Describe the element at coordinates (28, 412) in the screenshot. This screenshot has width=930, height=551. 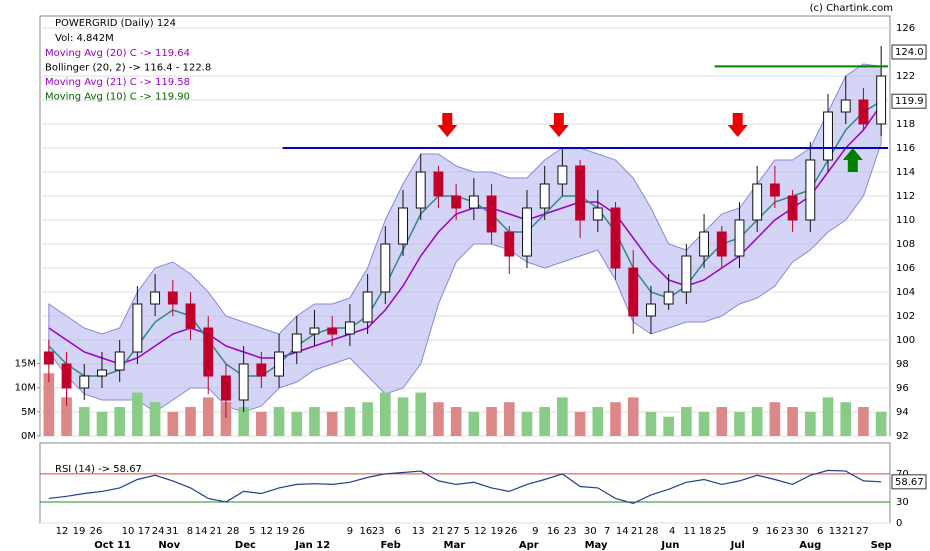
I see `vol-tick-label: 5M` at that location.